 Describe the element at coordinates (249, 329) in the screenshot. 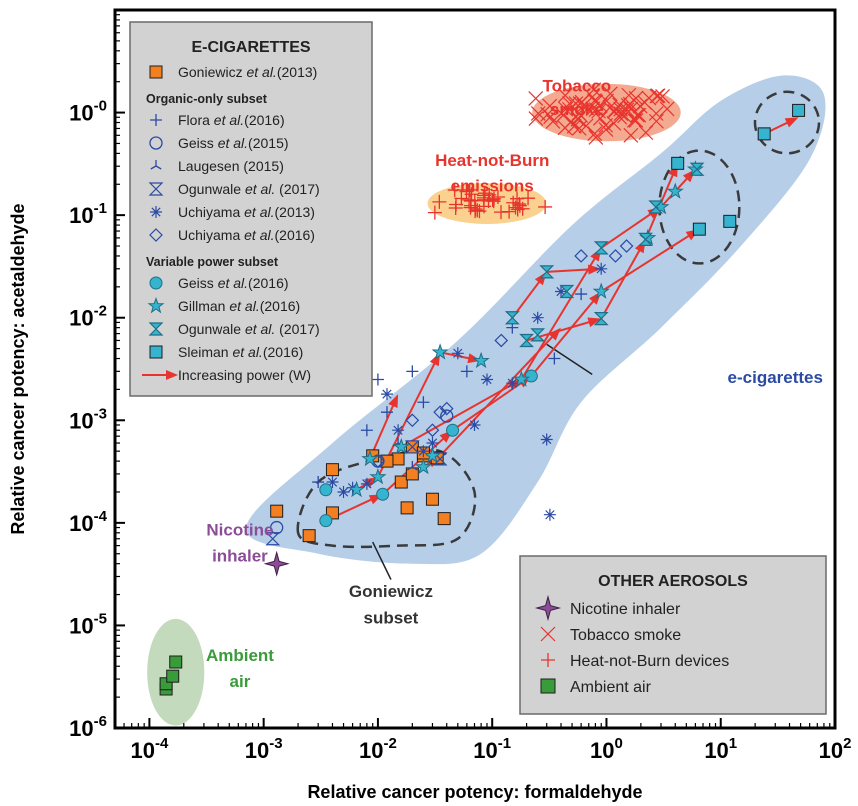

I see `legend-label: Ogunwale et al. (2017)` at that location.